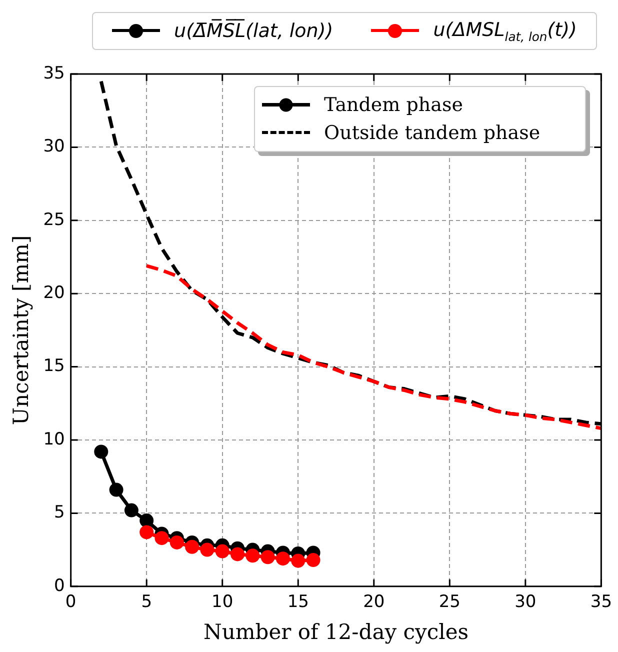 This screenshot has width=618, height=652. Describe the element at coordinates (505, 31) in the screenshot. I see `legend-label: u(ΔMSL$_{lat, lon}$(t))` at that location.